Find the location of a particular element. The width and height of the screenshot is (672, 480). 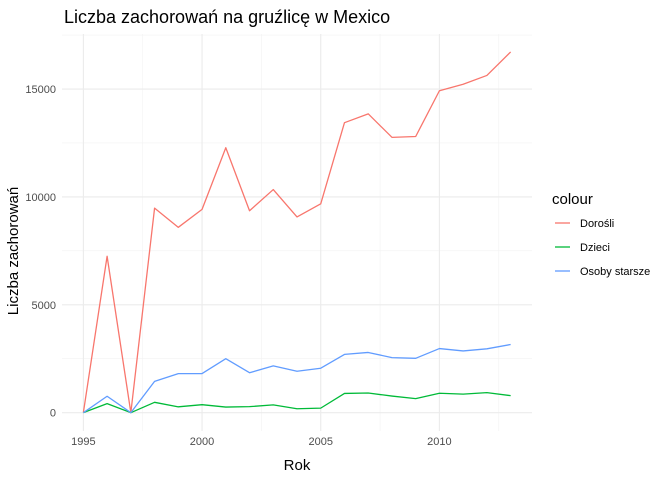

legend-label: Osoby starsze is located at coordinates (615, 272).